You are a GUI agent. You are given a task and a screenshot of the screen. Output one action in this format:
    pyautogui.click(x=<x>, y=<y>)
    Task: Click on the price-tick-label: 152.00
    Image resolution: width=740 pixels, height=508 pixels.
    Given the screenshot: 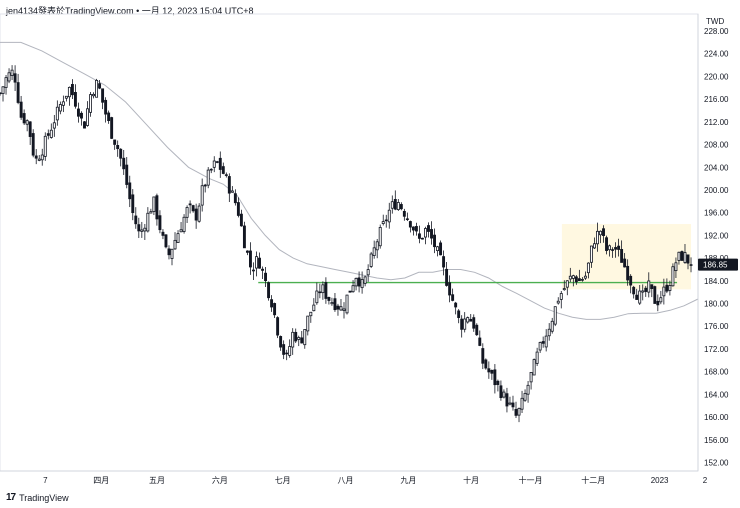 What is the action you would take?
    pyautogui.click(x=716, y=462)
    